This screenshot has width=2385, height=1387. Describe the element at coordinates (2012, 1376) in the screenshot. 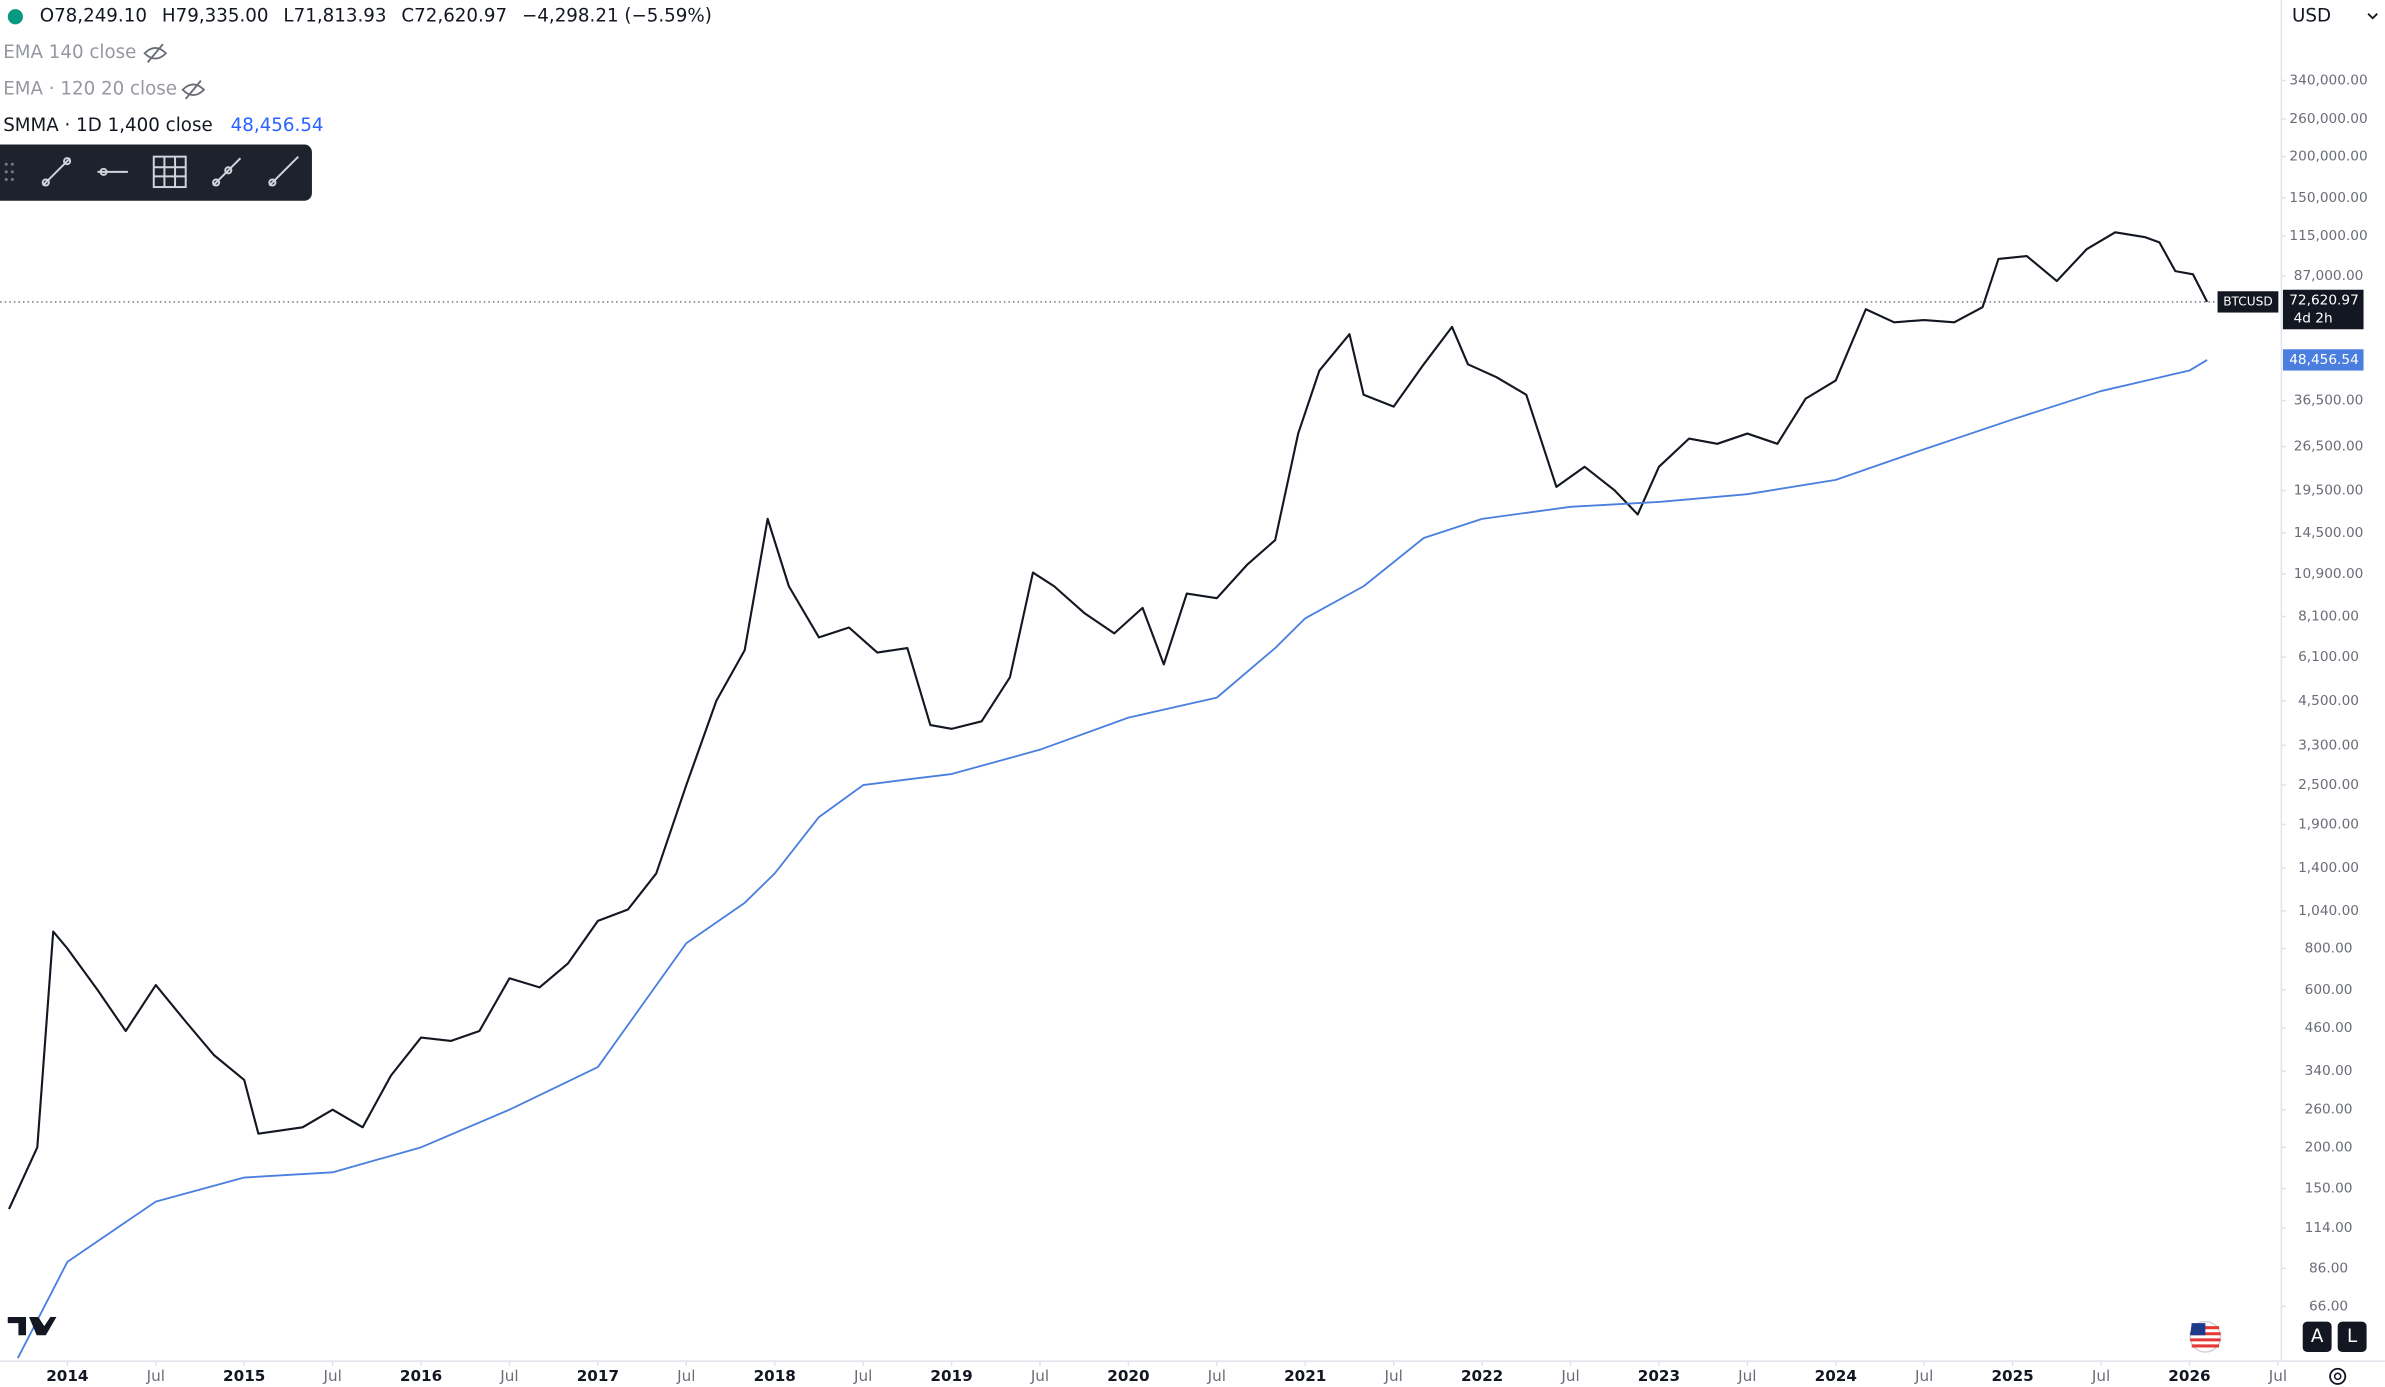

I see `x-tick-label: 2025` at that location.